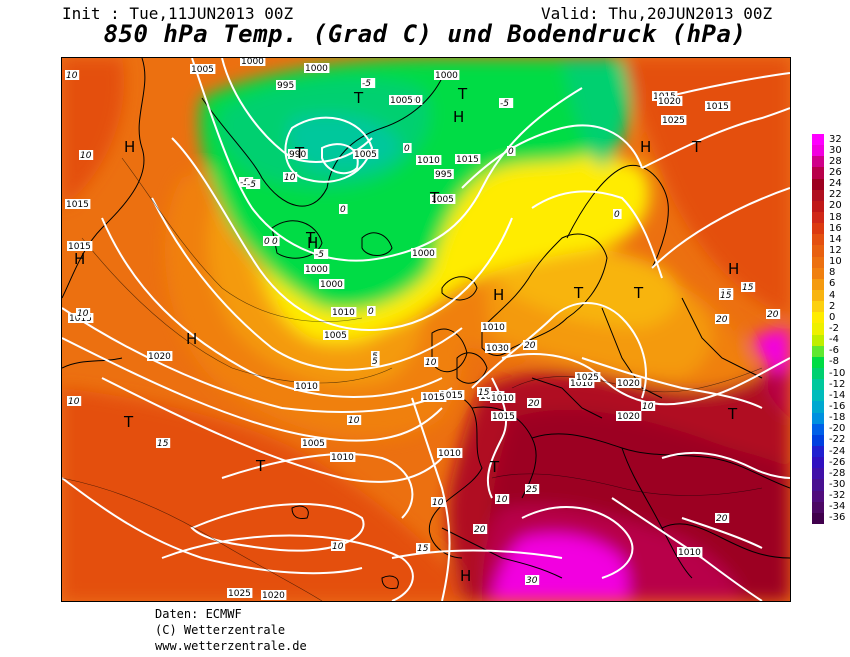 The height and width of the screenshot is (657, 850). What do you see at coordinates (837, 418) in the screenshot?
I see `scale-label: -18` at bounding box center [837, 418].